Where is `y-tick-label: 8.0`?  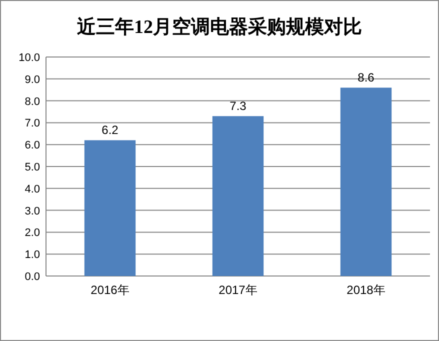
y-tick-label: 8.0 is located at coordinates (32, 102).